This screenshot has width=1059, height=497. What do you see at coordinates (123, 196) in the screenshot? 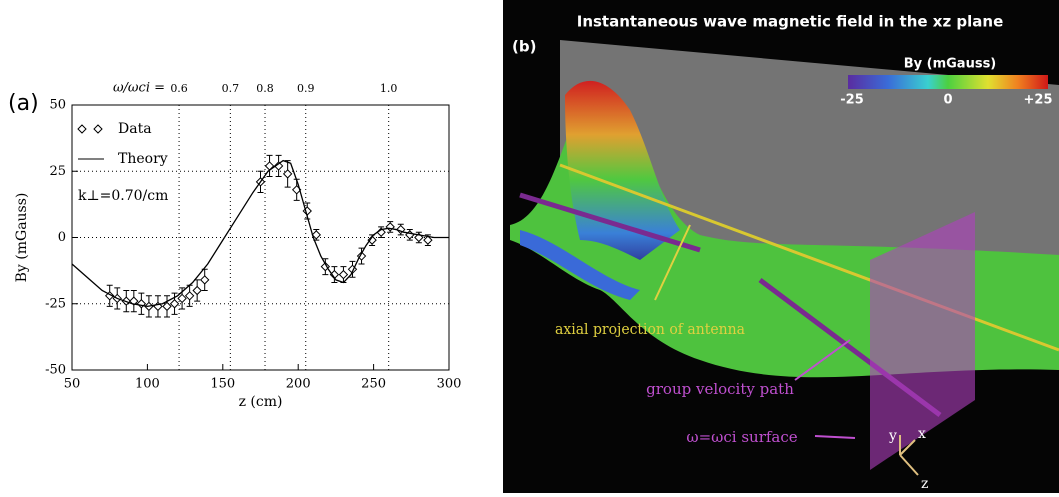
I see `annotation: k⊥=0.70/cm` at bounding box center [123, 196].